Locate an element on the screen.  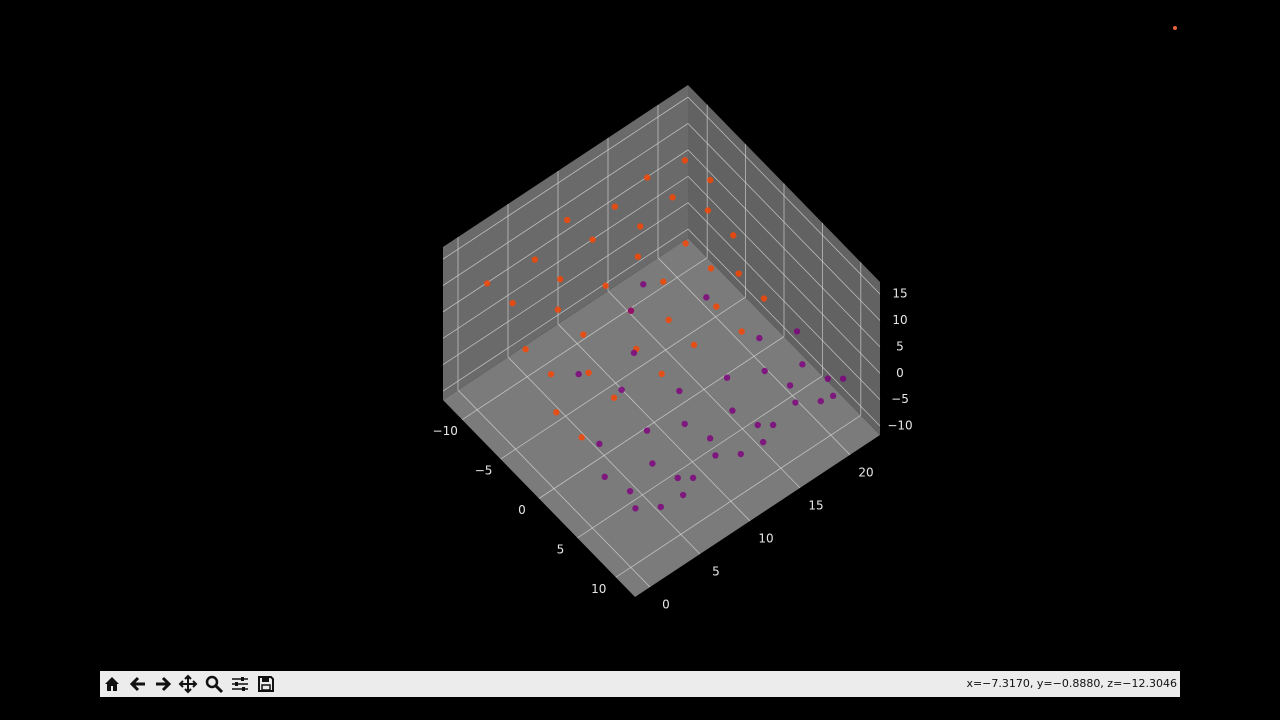
forward-button is located at coordinates (163, 684).